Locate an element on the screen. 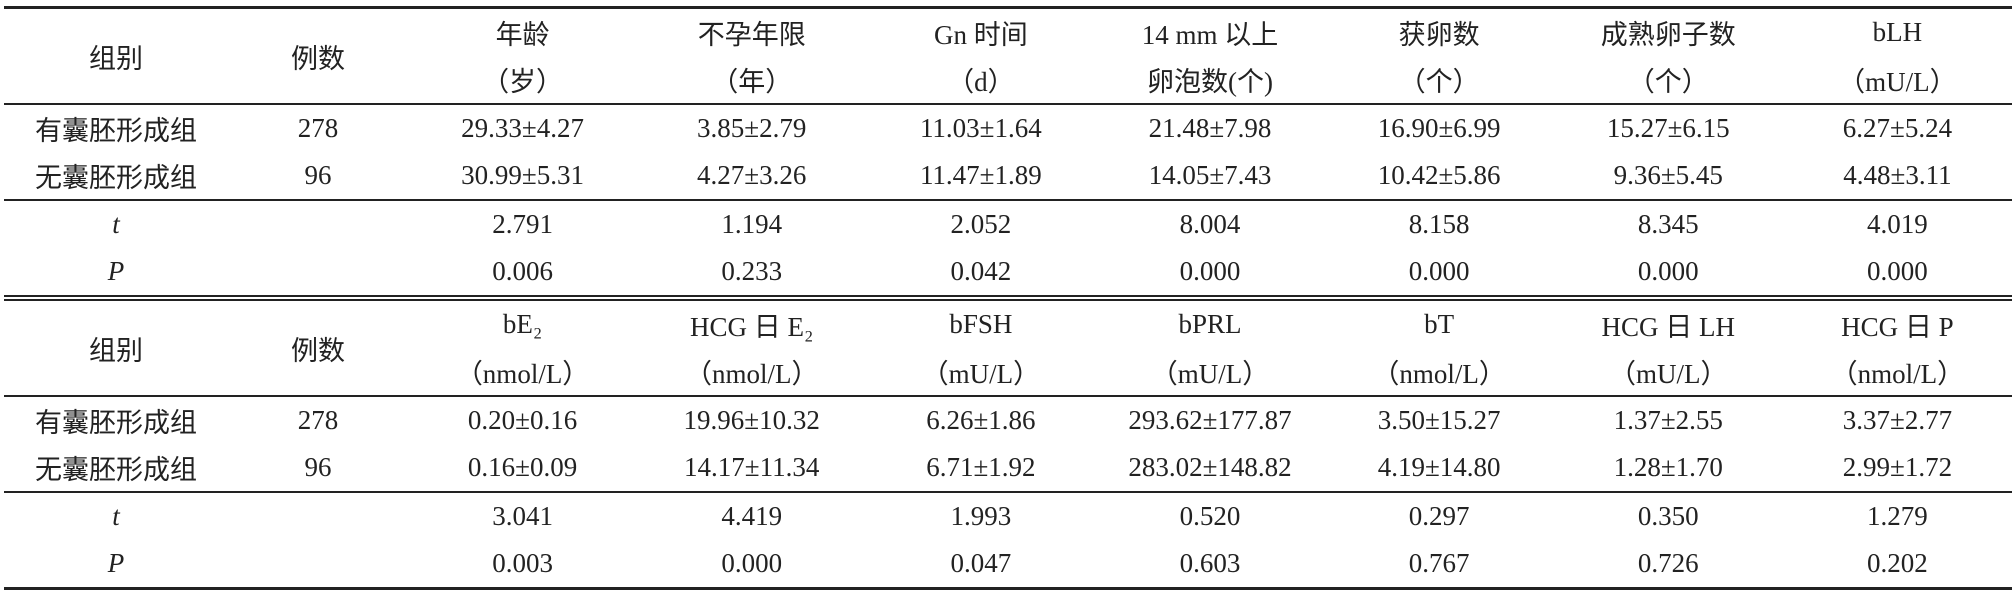  stat-value: 4.419 is located at coordinates (752, 516).